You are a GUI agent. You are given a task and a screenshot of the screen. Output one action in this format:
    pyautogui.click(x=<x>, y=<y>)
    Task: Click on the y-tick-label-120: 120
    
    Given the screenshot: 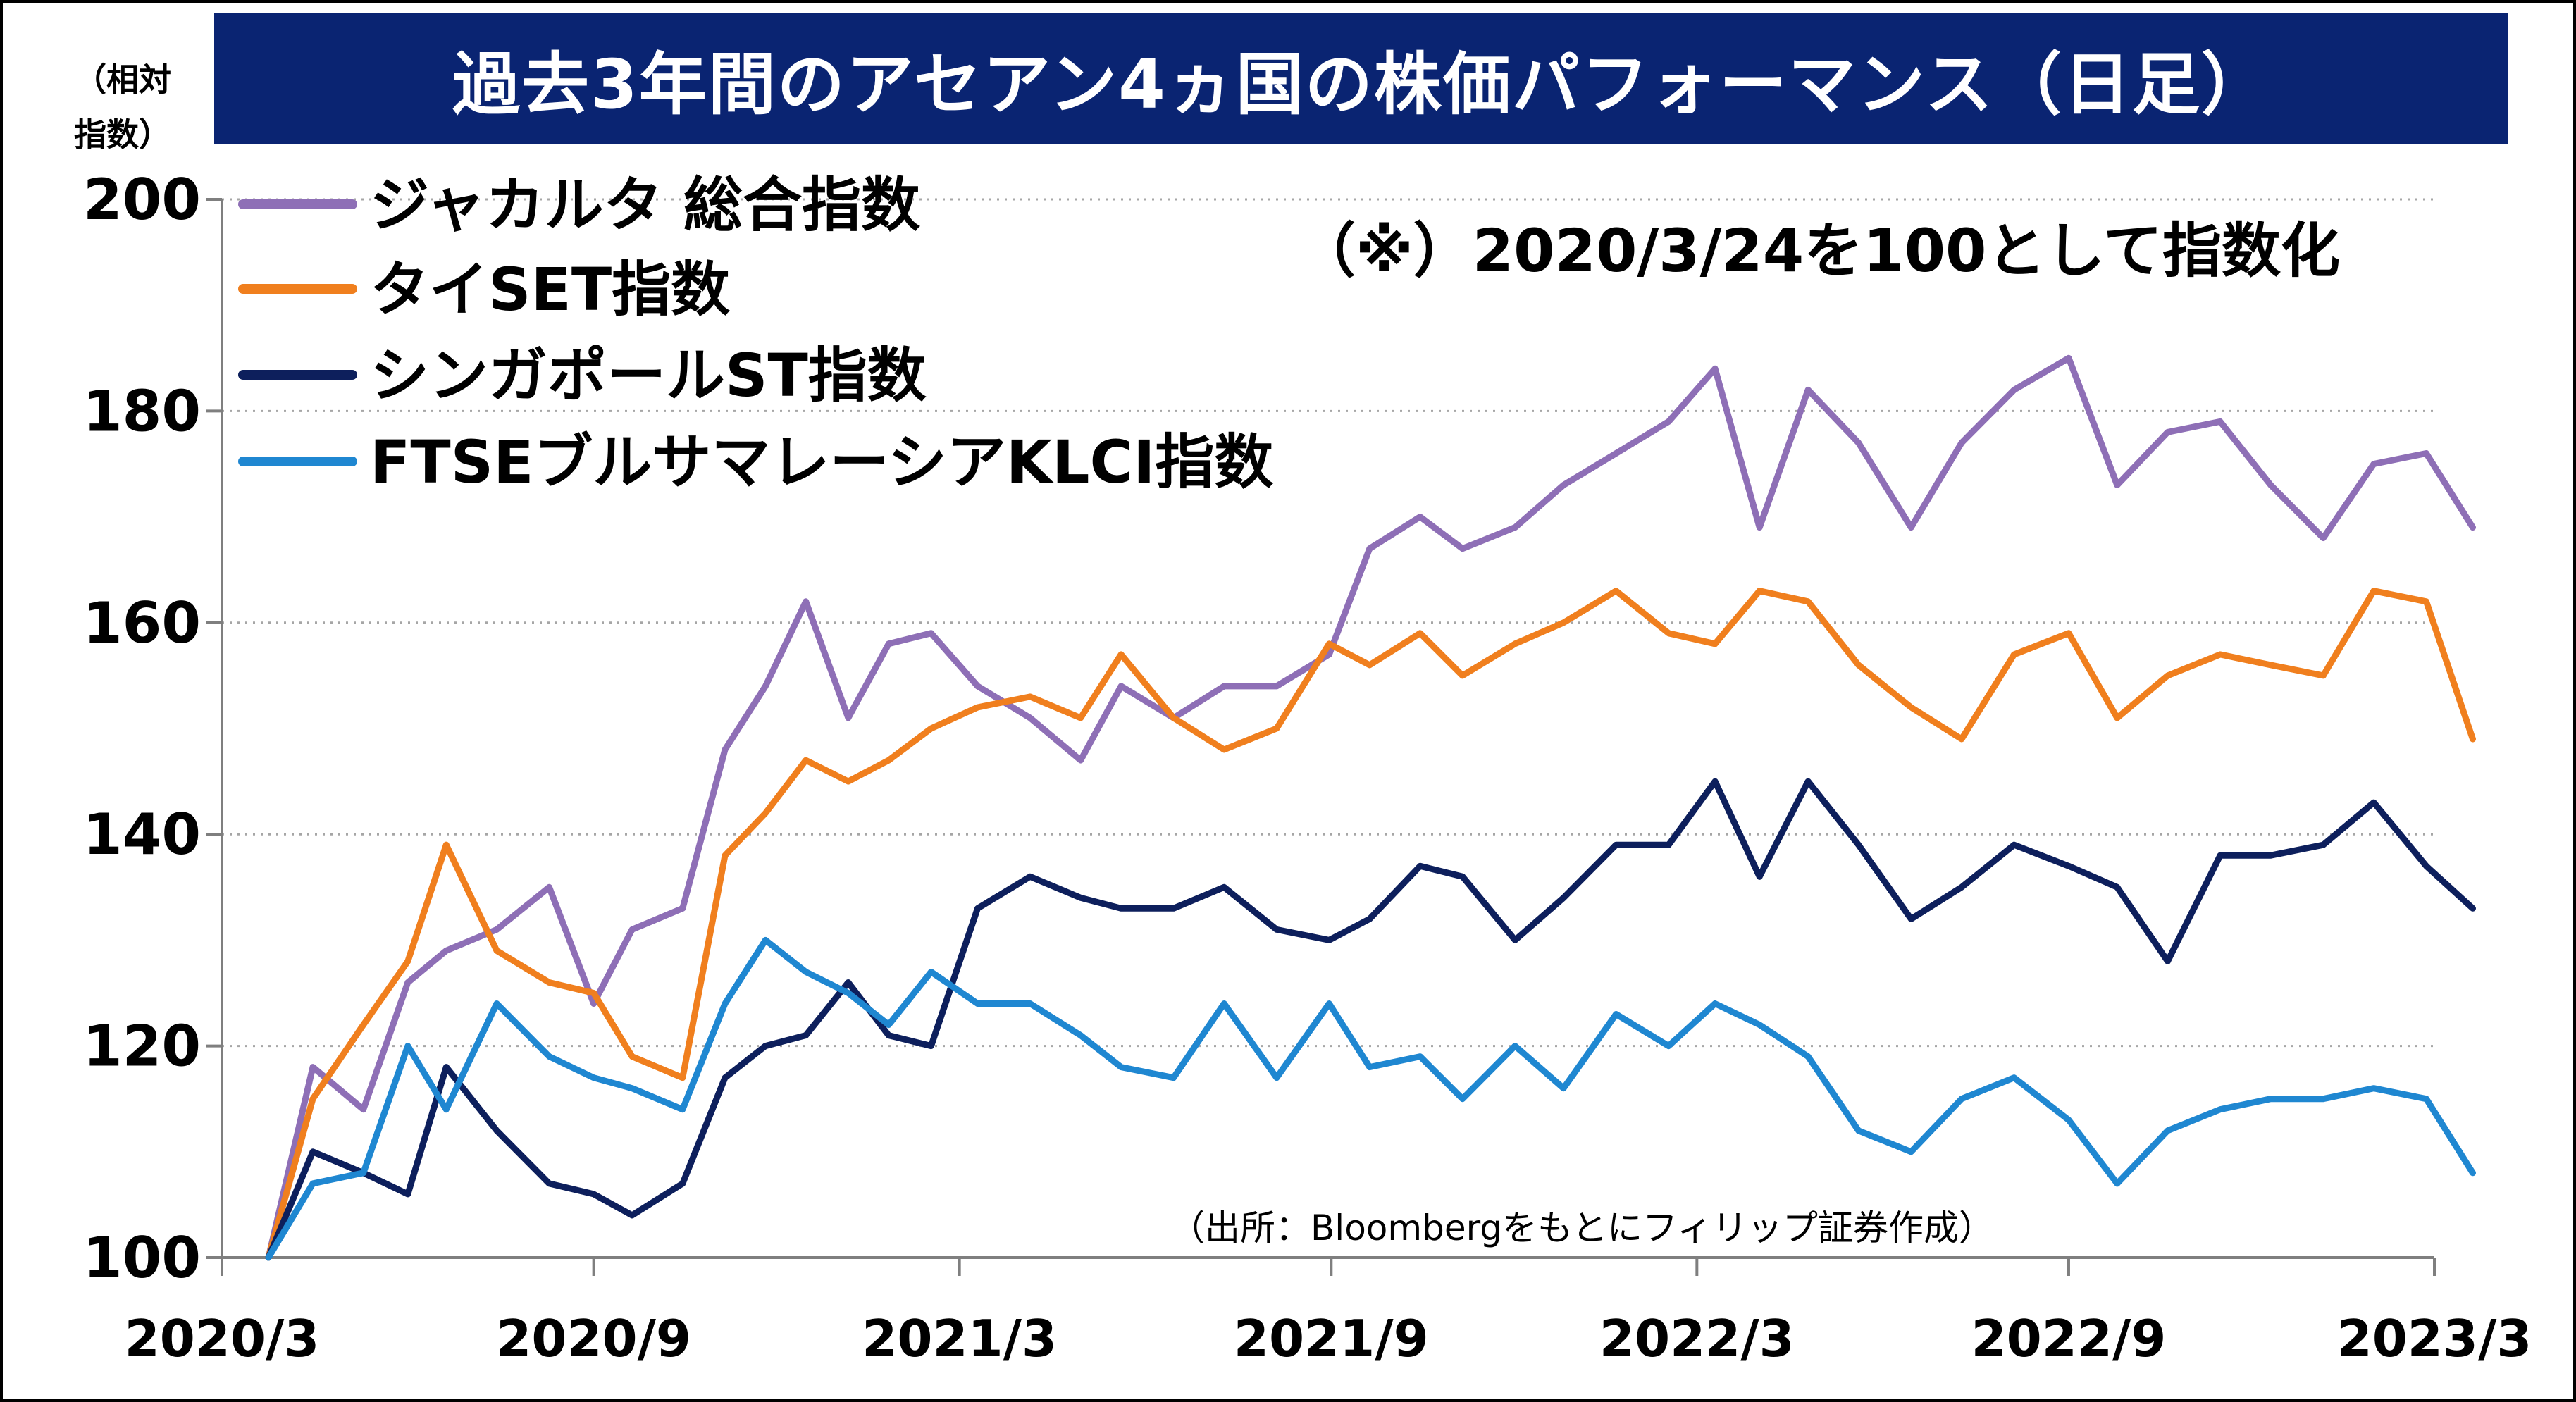 What is the action you would take?
    pyautogui.click(x=142, y=1046)
    